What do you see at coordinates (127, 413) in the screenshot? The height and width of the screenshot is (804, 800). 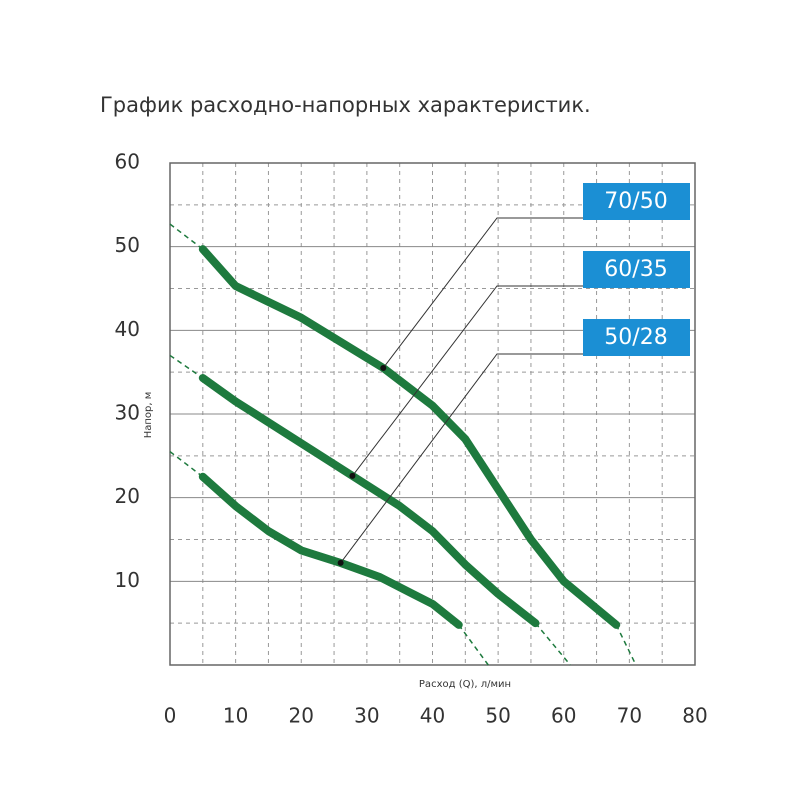 I see `y-tick-label: 30` at bounding box center [127, 413].